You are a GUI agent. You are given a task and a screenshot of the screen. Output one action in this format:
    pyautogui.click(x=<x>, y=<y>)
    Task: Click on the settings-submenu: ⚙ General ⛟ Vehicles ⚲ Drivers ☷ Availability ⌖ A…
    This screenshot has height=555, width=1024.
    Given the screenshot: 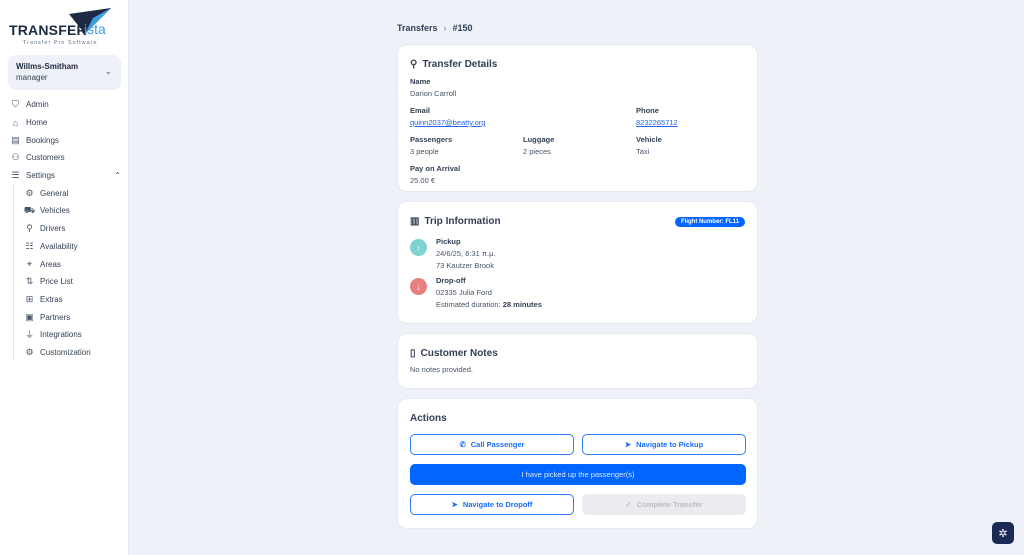 What is the action you would take?
    pyautogui.click(x=67, y=273)
    